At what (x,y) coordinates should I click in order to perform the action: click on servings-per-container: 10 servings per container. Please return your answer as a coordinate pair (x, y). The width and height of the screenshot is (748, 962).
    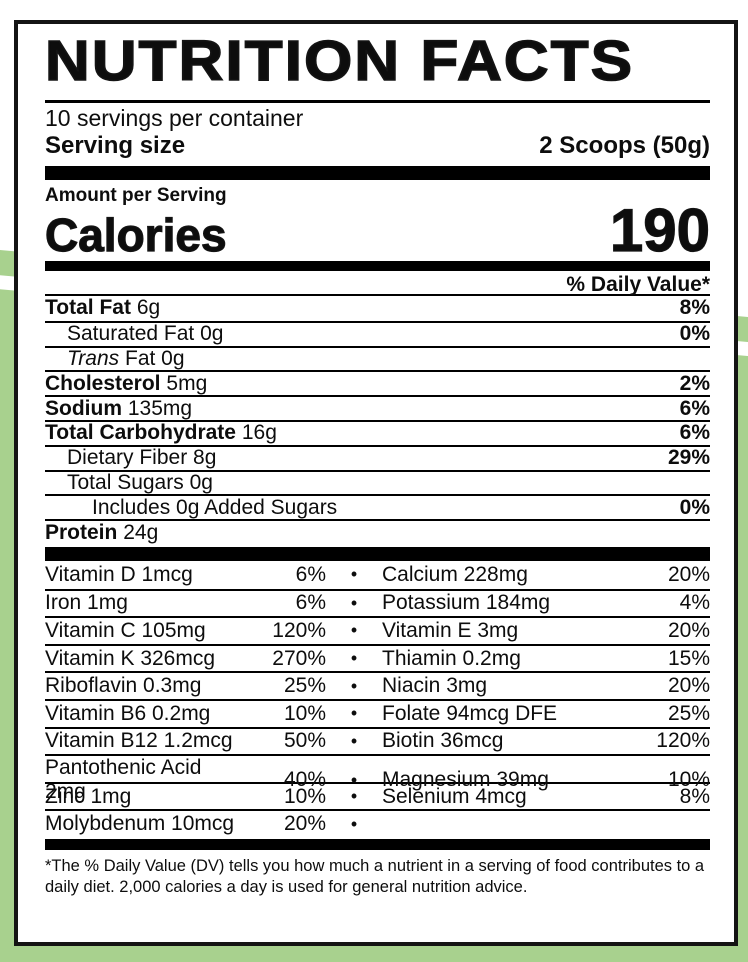
    Looking at the image, I should click on (174, 118).